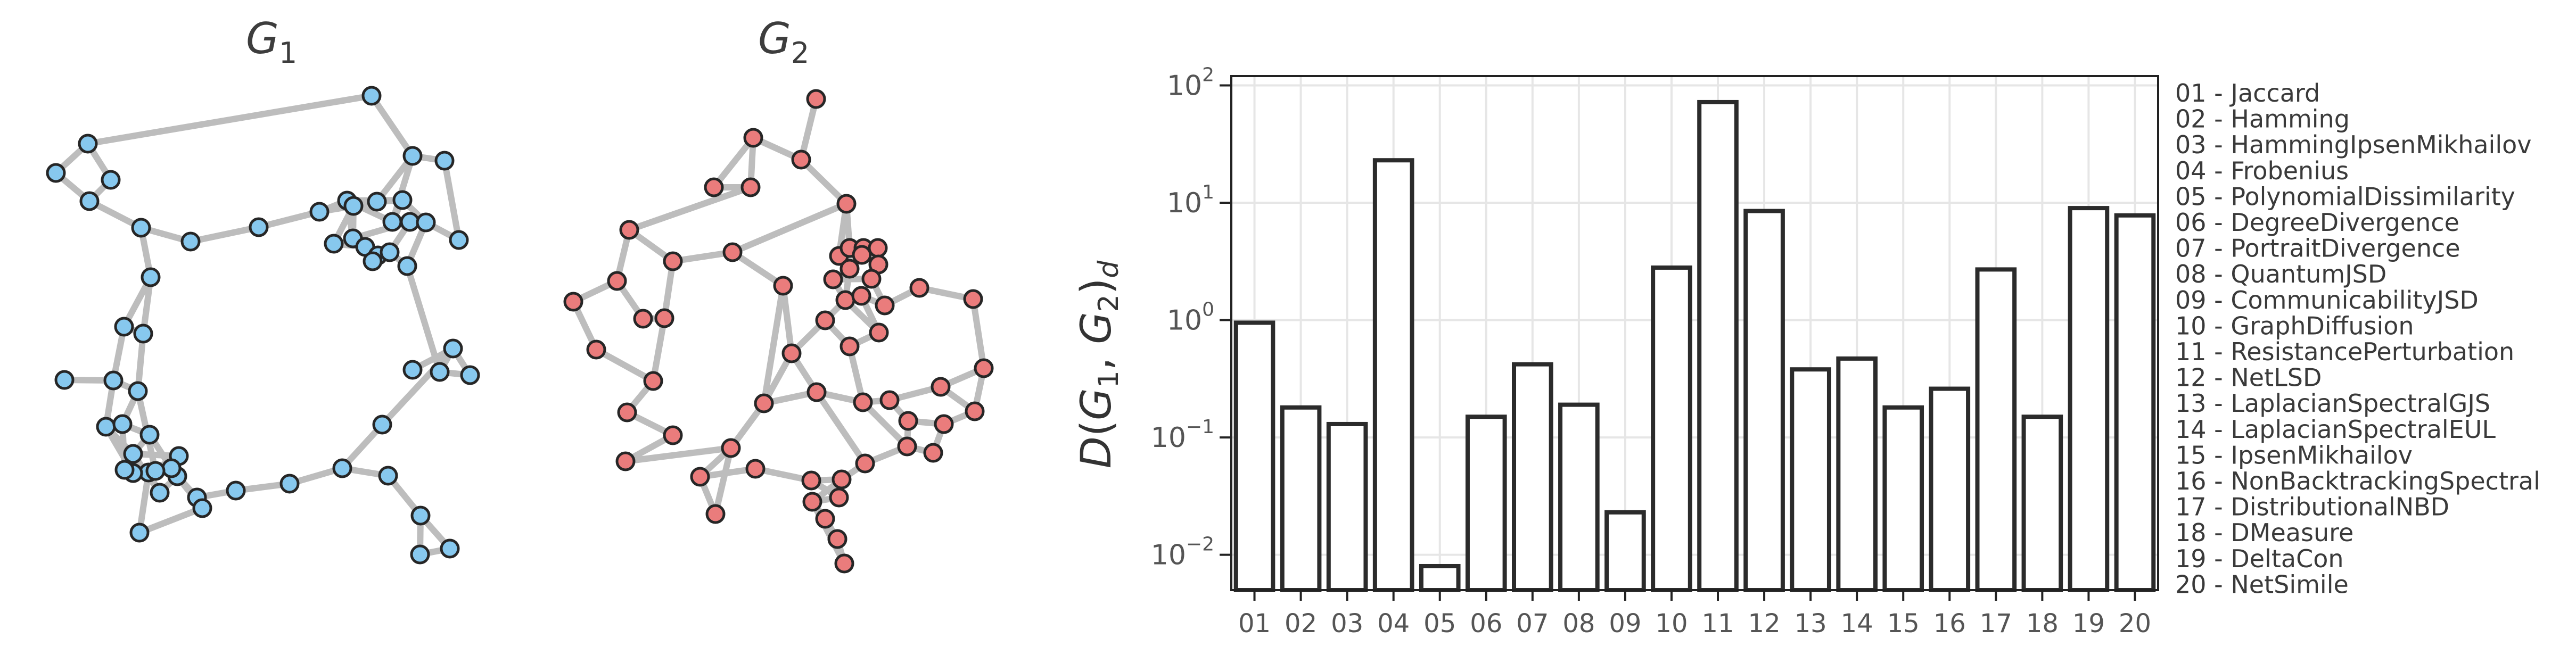 Image resolution: width=2576 pixels, height=663 pixels. What do you see at coordinates (1578, 624) in the screenshot?
I see `x-tick-label-08: 08` at bounding box center [1578, 624].